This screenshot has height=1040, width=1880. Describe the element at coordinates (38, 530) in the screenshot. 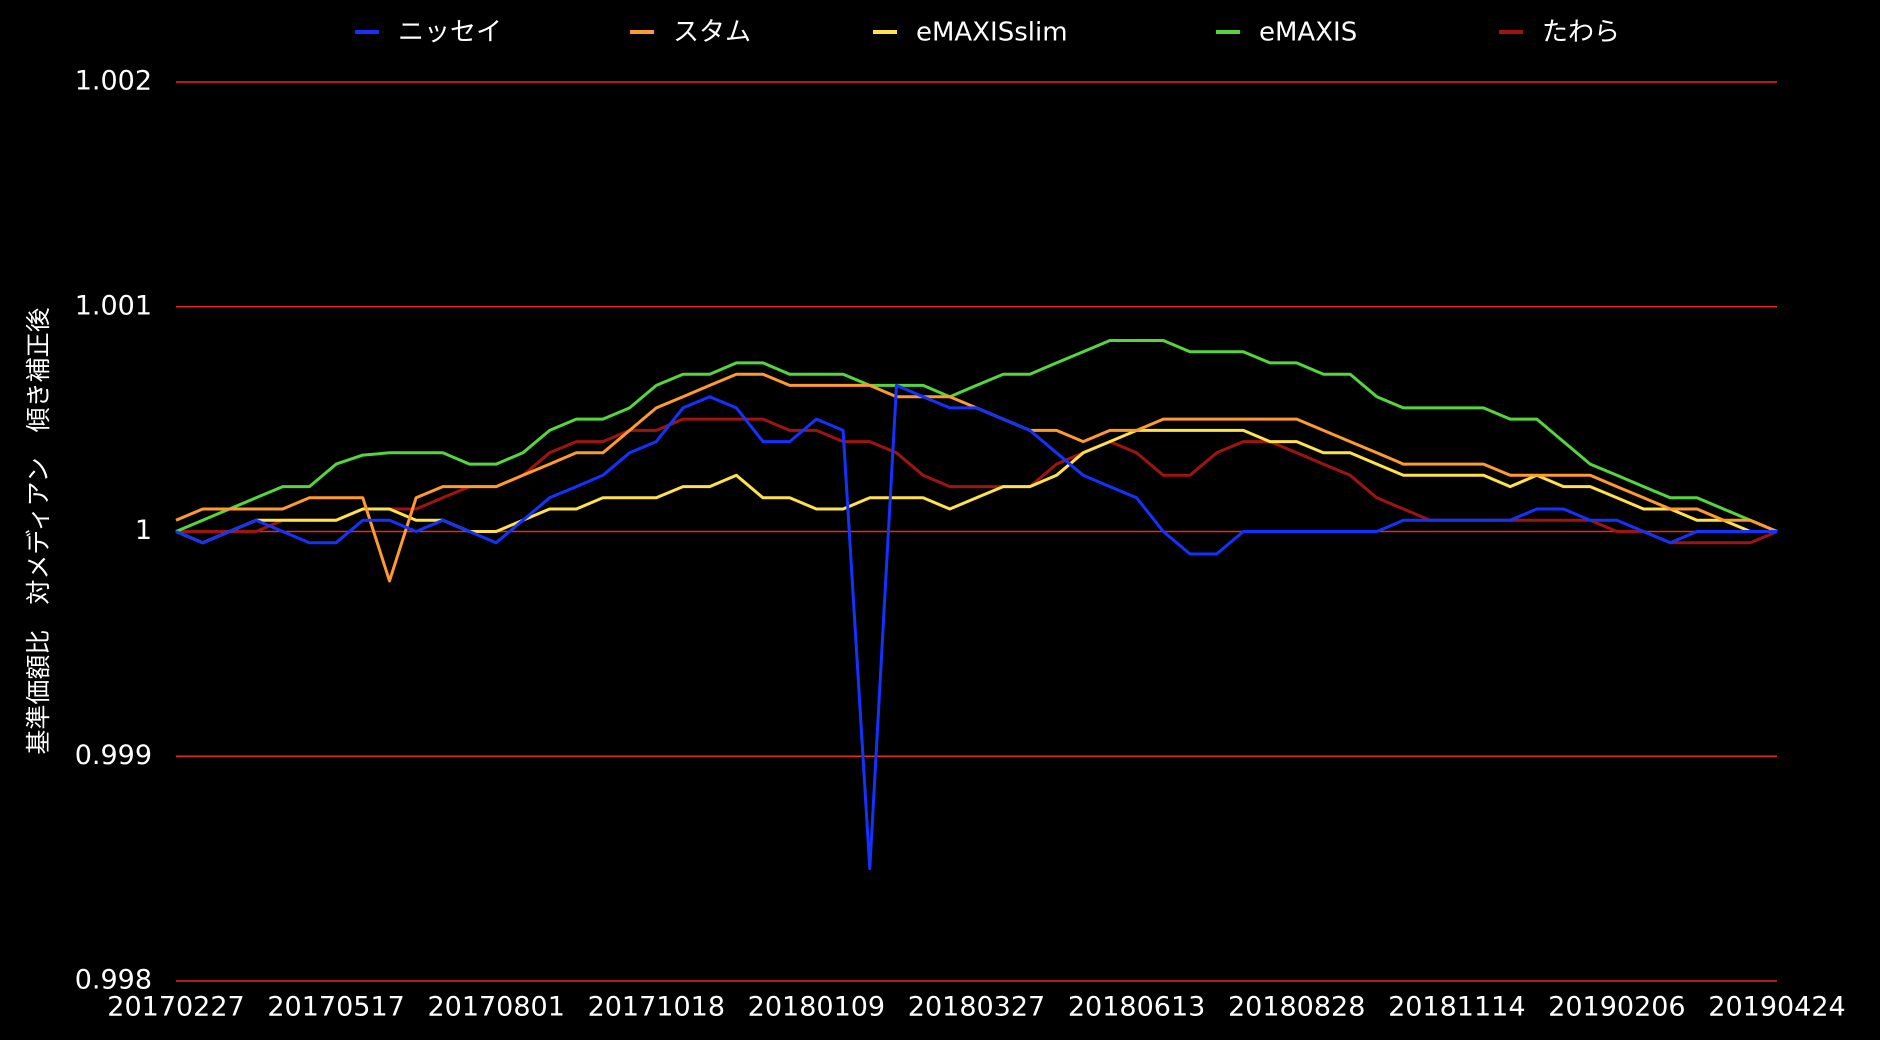

I see `y-axis-label: 基準価額比 対メディアン 傾き補正後` at that location.